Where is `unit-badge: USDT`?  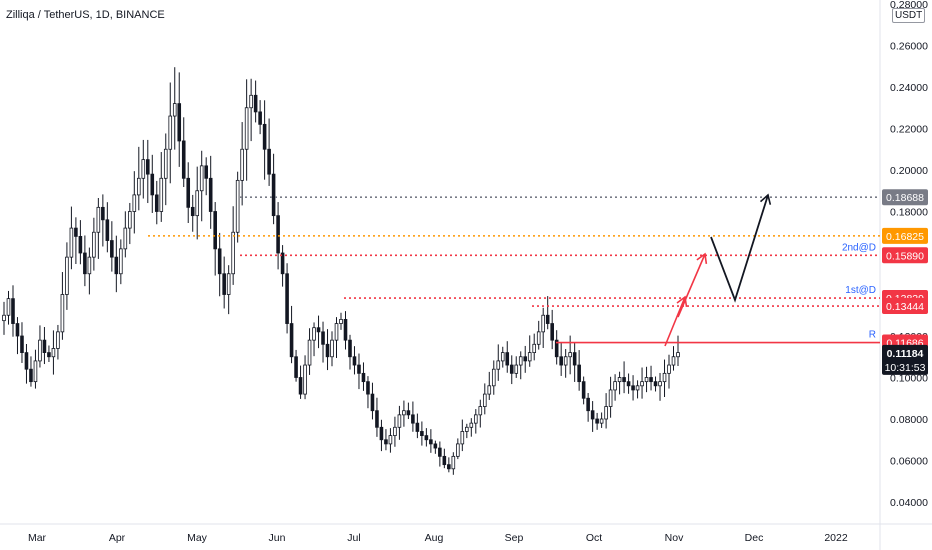 unit-badge: USDT is located at coordinates (909, 15).